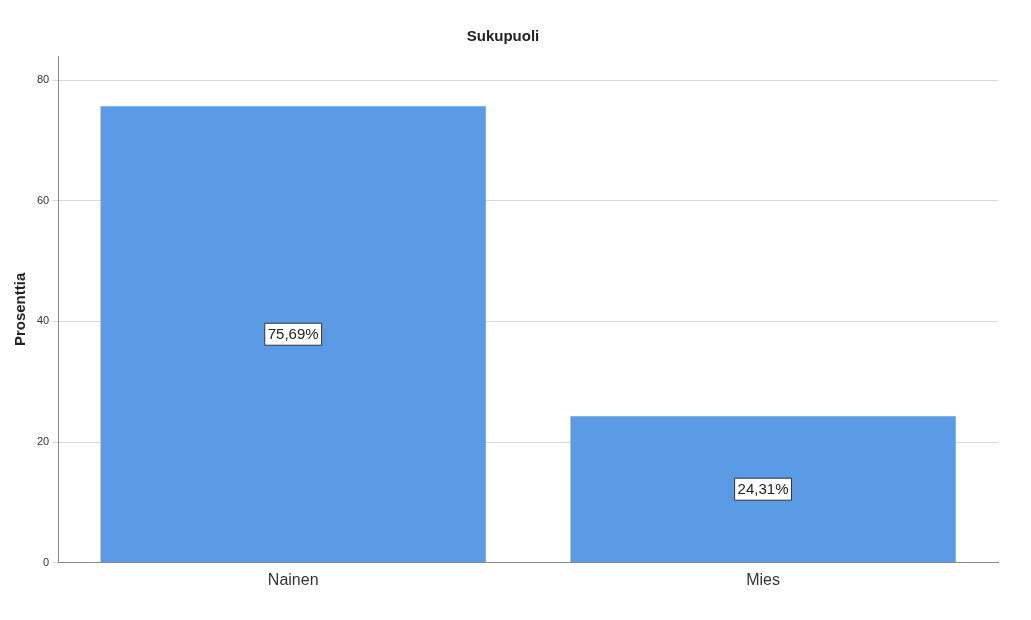 The height and width of the screenshot is (620, 1031). What do you see at coordinates (293, 579) in the screenshot?
I see `x-tick-label: Nainen` at bounding box center [293, 579].